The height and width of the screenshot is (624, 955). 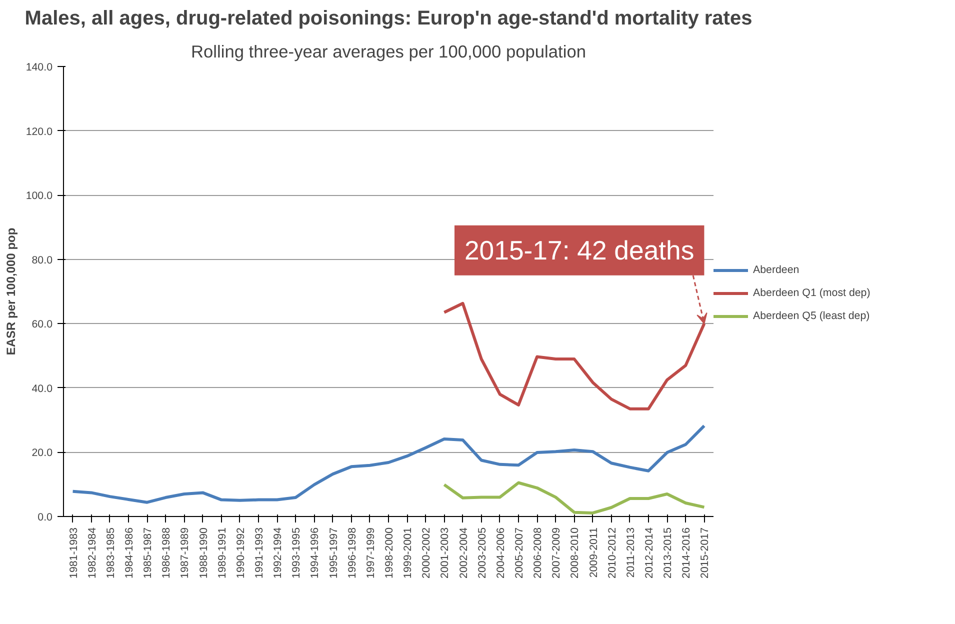 I want to click on x-tick-label: 1993-1995, so click(x=296, y=552).